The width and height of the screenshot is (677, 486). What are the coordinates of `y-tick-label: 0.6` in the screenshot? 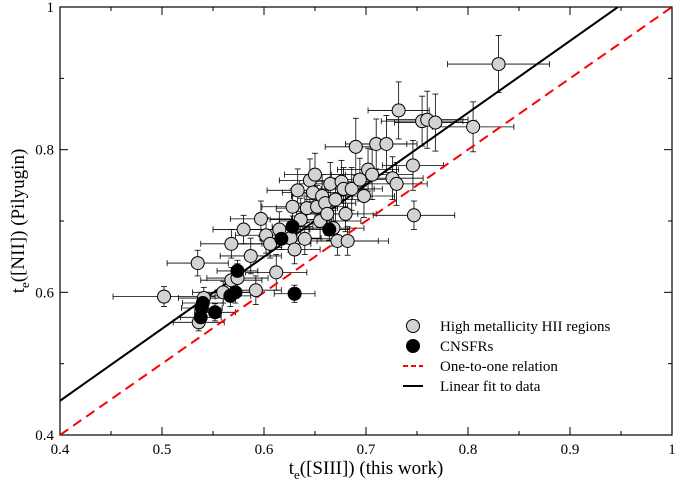 It's located at (44, 293).